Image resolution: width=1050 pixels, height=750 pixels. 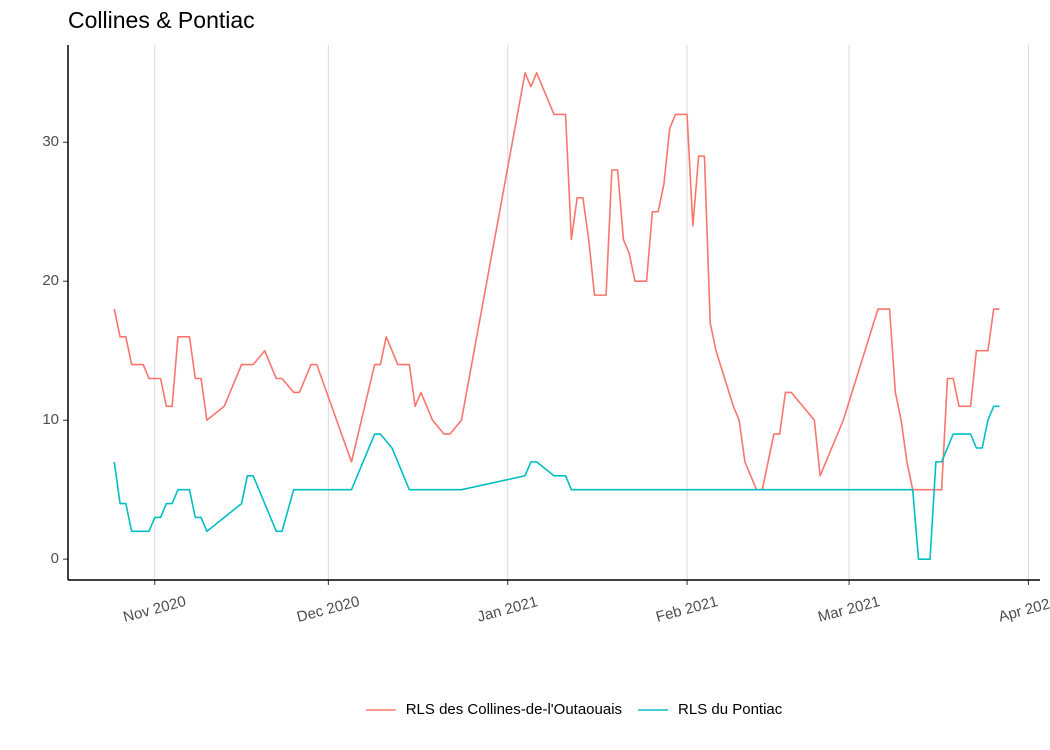 I want to click on x-tick-label: Feb 2021, so click(x=687, y=609).